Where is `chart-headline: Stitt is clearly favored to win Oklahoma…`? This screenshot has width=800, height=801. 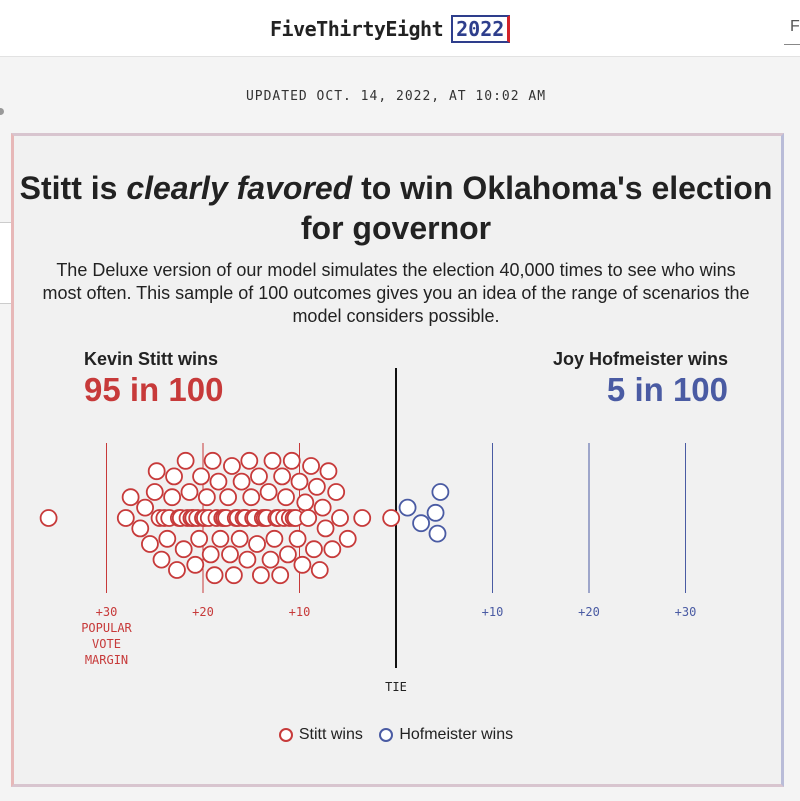
chart-headline: Stitt is clearly favored to win Oklahoma… is located at coordinates (396, 208).